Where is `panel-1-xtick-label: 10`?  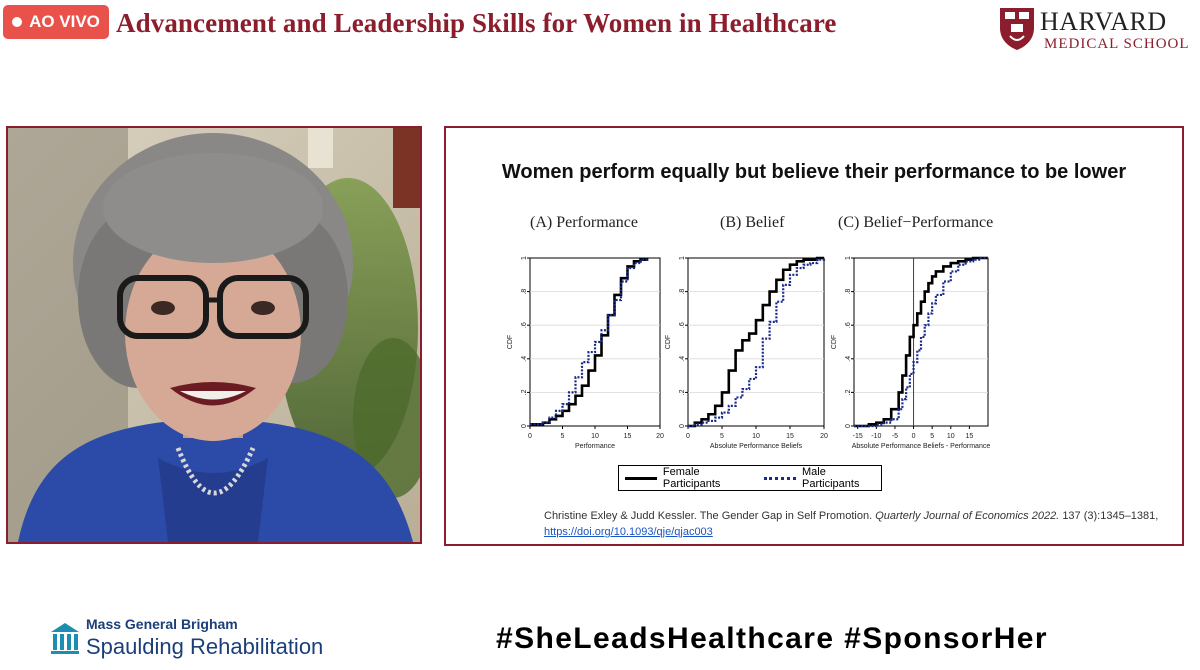
panel-1-xtick-label: 10 is located at coordinates (756, 436).